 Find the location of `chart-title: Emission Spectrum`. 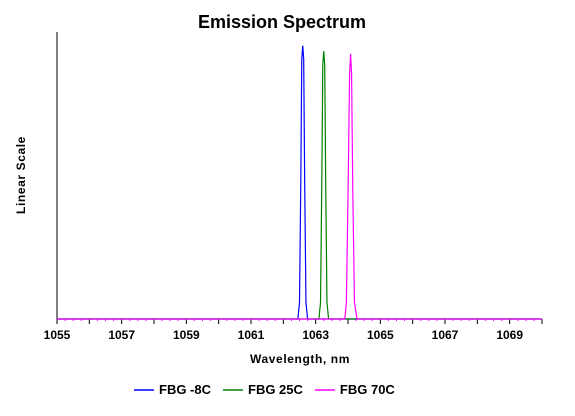

chart-title: Emission Spectrum is located at coordinates (282, 22).